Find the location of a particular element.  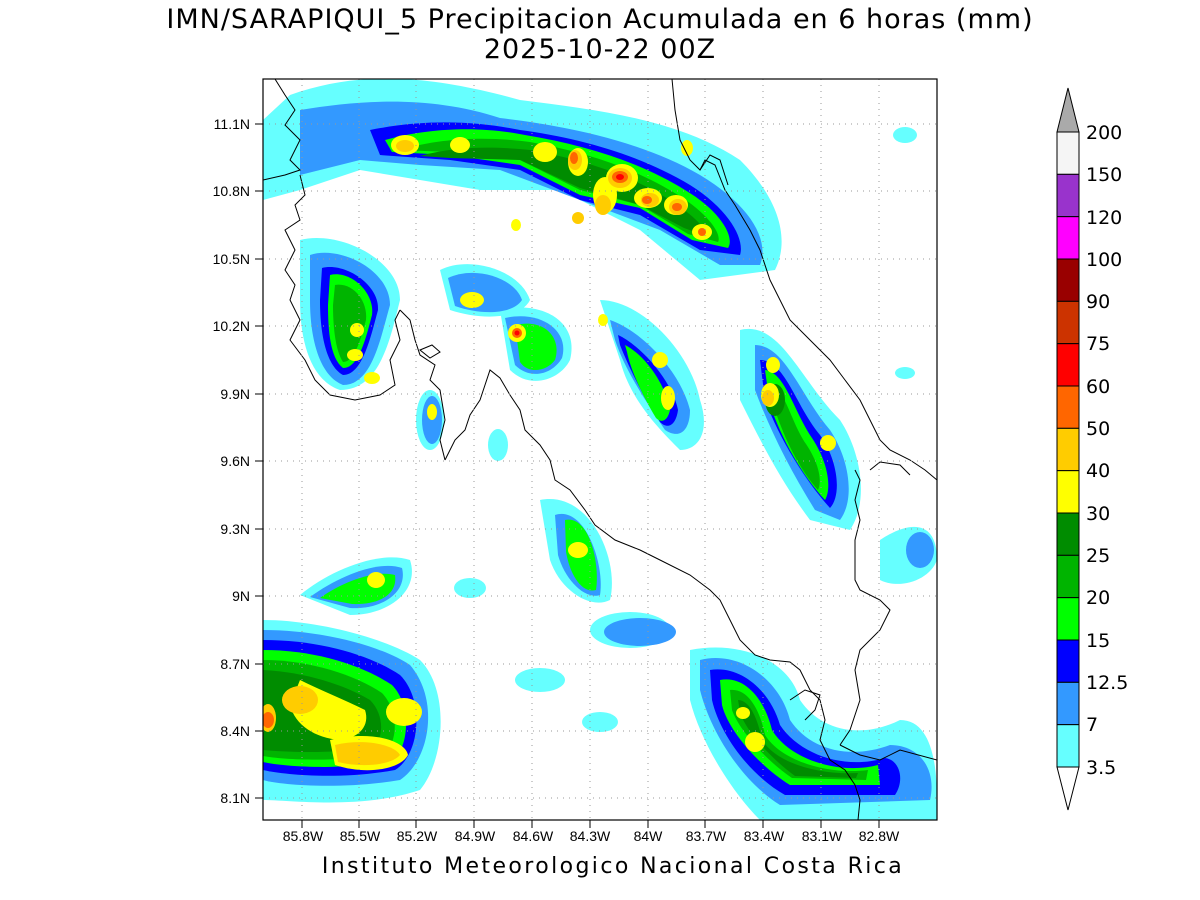

colorbar-label: 100 is located at coordinates (1104, 260).